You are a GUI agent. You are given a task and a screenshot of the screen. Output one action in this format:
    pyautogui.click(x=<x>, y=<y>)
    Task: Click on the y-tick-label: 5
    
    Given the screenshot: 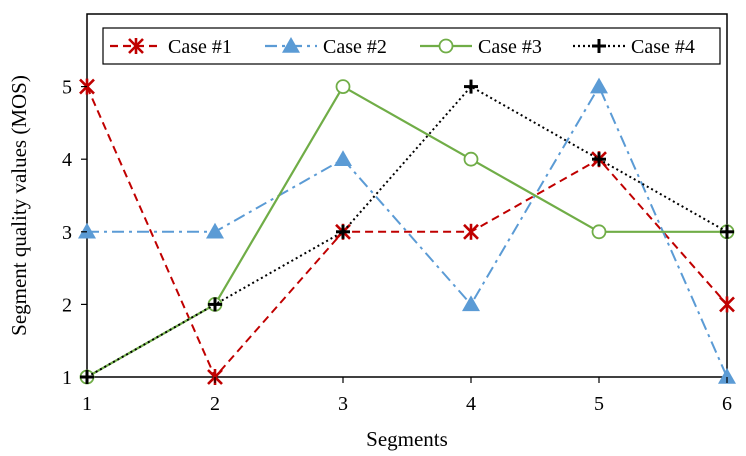 What is the action you would take?
    pyautogui.click(x=67, y=88)
    